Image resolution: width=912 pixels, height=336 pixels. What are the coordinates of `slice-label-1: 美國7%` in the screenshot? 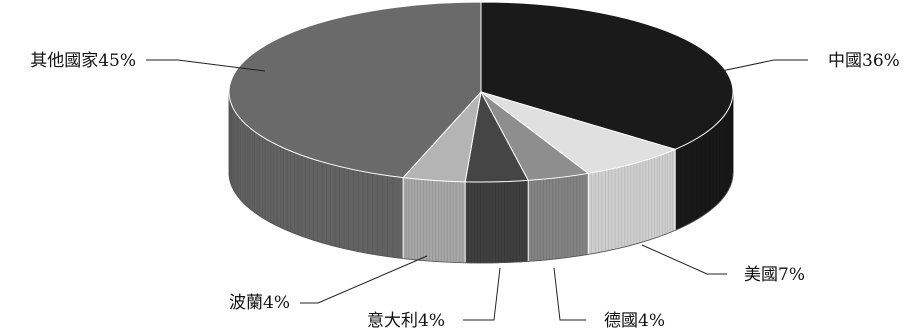 It's located at (774, 275).